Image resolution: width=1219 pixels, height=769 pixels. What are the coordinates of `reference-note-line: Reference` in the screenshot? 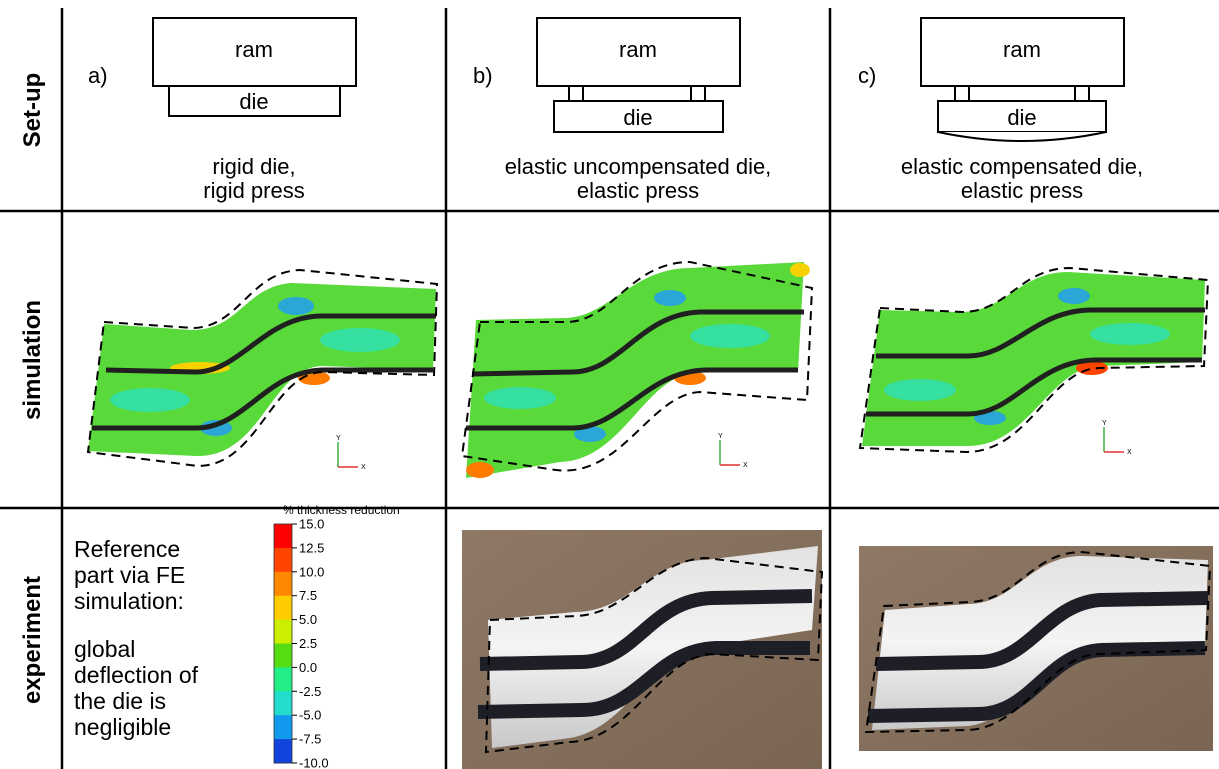 It's located at (127, 549).